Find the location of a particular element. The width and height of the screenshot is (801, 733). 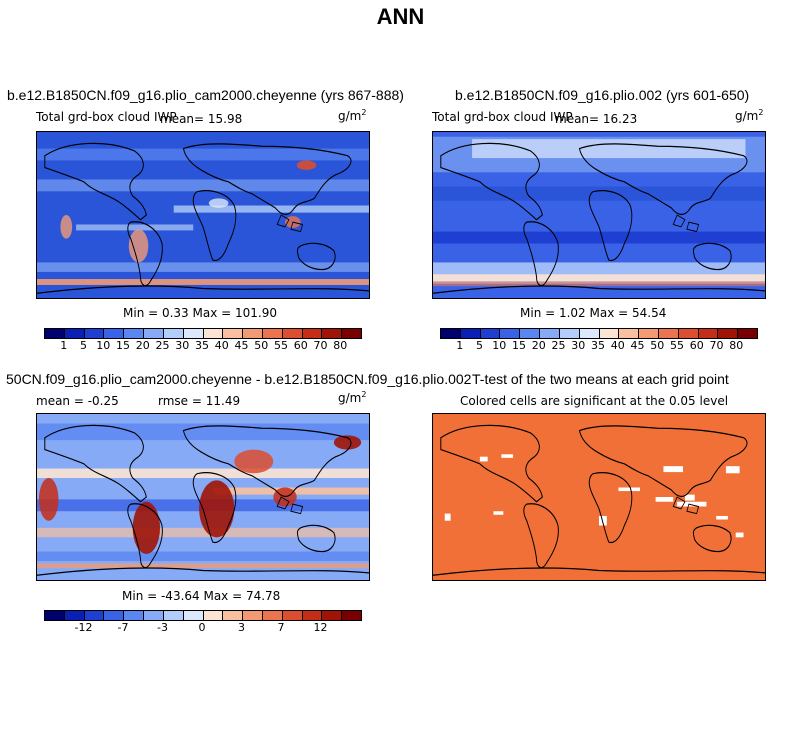

panel2-colorbar-labels: 1 5 10 15 20 25 30 35 40 45 50 55 60 70 80 is located at coordinates (598, 346).